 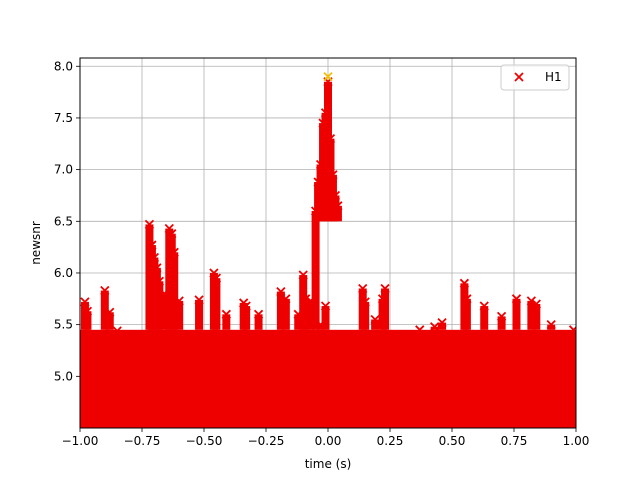 I want to click on x-axis-label: time (s), so click(x=328, y=464).